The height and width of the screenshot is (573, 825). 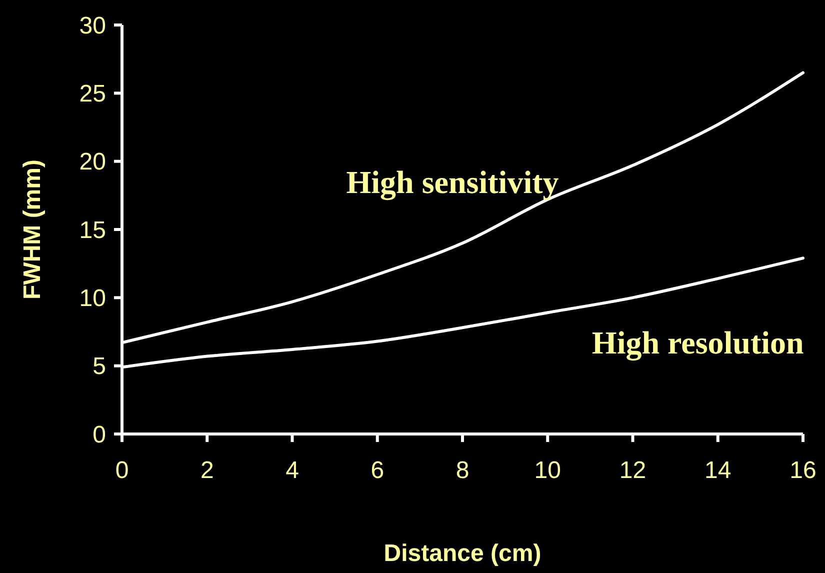 I want to click on y-tick-label: 20, so click(x=92, y=162).